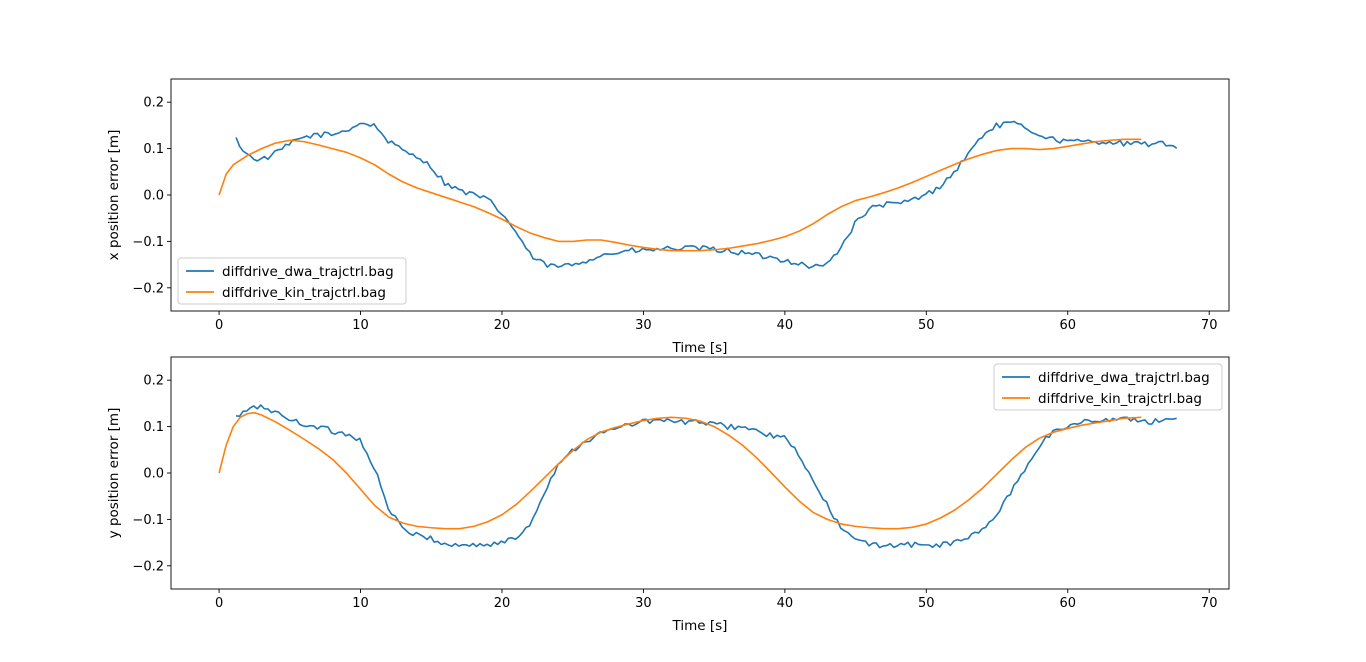 This screenshot has width=1366, height=662. What do you see at coordinates (114, 473) in the screenshot?
I see `y-axis-label: y position error [m]` at bounding box center [114, 473].